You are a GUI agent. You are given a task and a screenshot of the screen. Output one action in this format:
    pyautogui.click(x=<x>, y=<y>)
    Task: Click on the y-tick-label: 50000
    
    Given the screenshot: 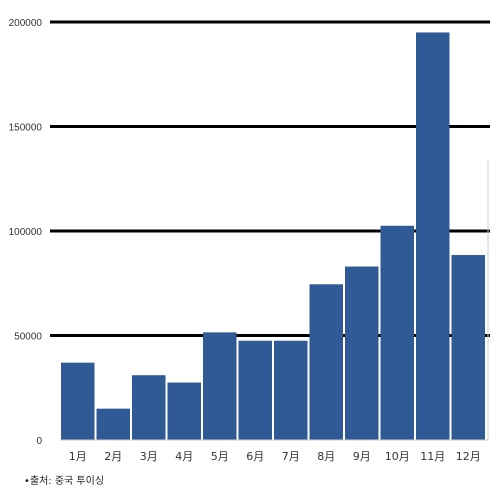 What is the action you would take?
    pyautogui.click(x=28, y=337)
    